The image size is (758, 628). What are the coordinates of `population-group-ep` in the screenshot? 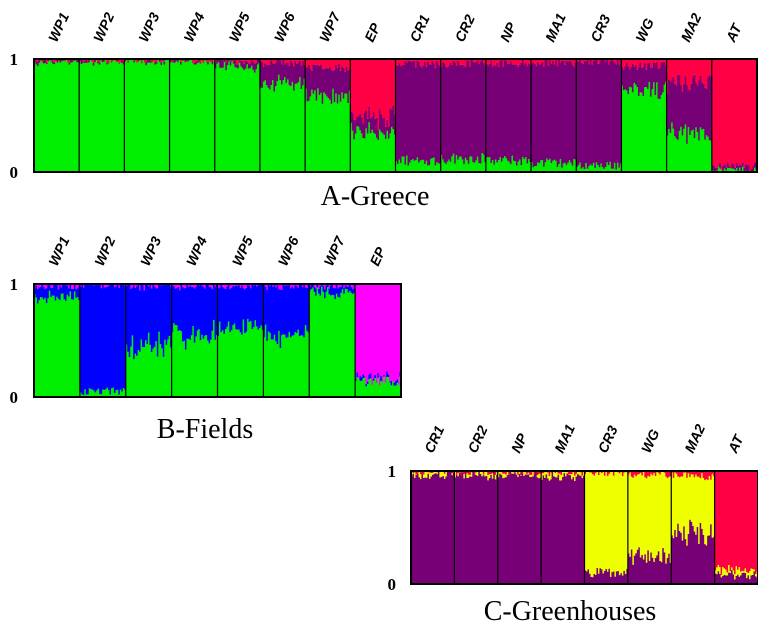 It's located at (378, 340).